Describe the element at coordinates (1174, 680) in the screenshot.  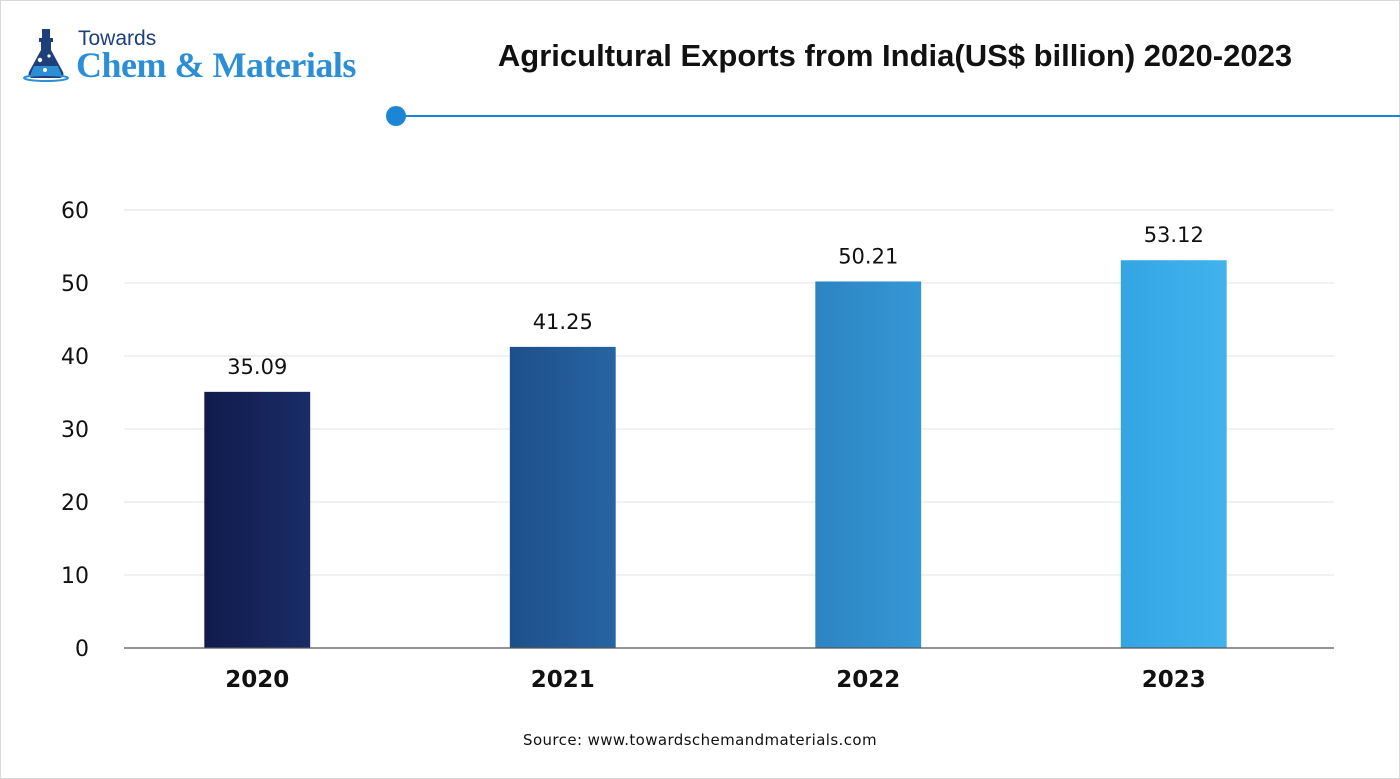
I see `x-tick-label-2023: 2023` at that location.